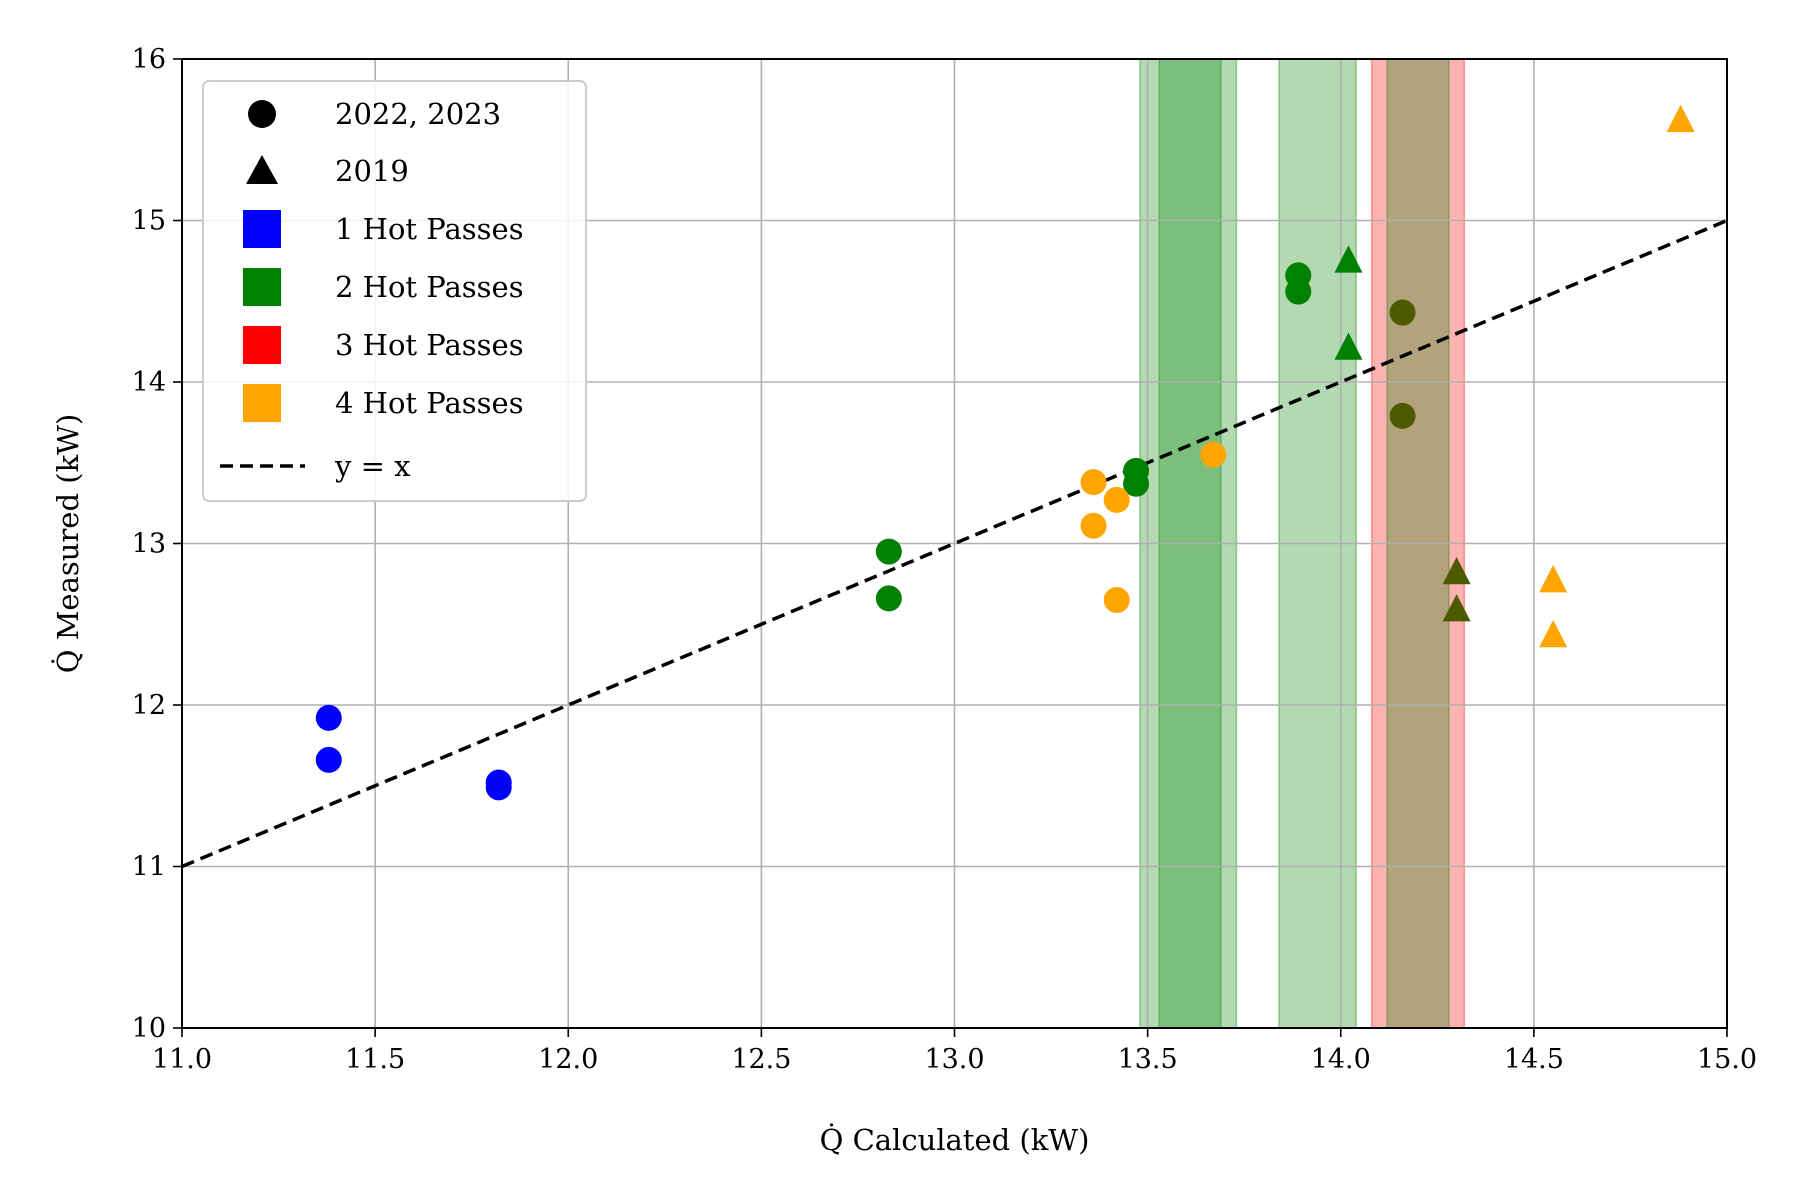 The height and width of the screenshot is (1200, 1800). What do you see at coordinates (262, 114) in the screenshot?
I see `legend-marker-circle` at bounding box center [262, 114].